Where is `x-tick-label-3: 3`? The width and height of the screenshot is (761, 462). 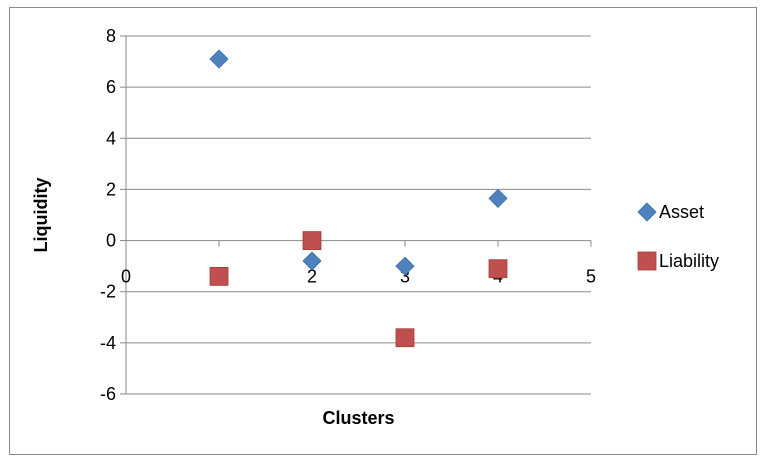
x-tick-label-3: 3 is located at coordinates (405, 277).